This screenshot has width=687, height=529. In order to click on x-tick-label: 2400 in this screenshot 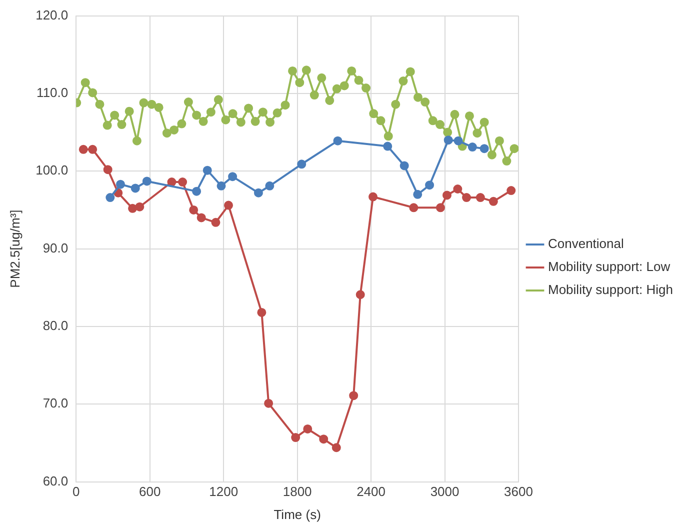, I will do `click(371, 492)`.